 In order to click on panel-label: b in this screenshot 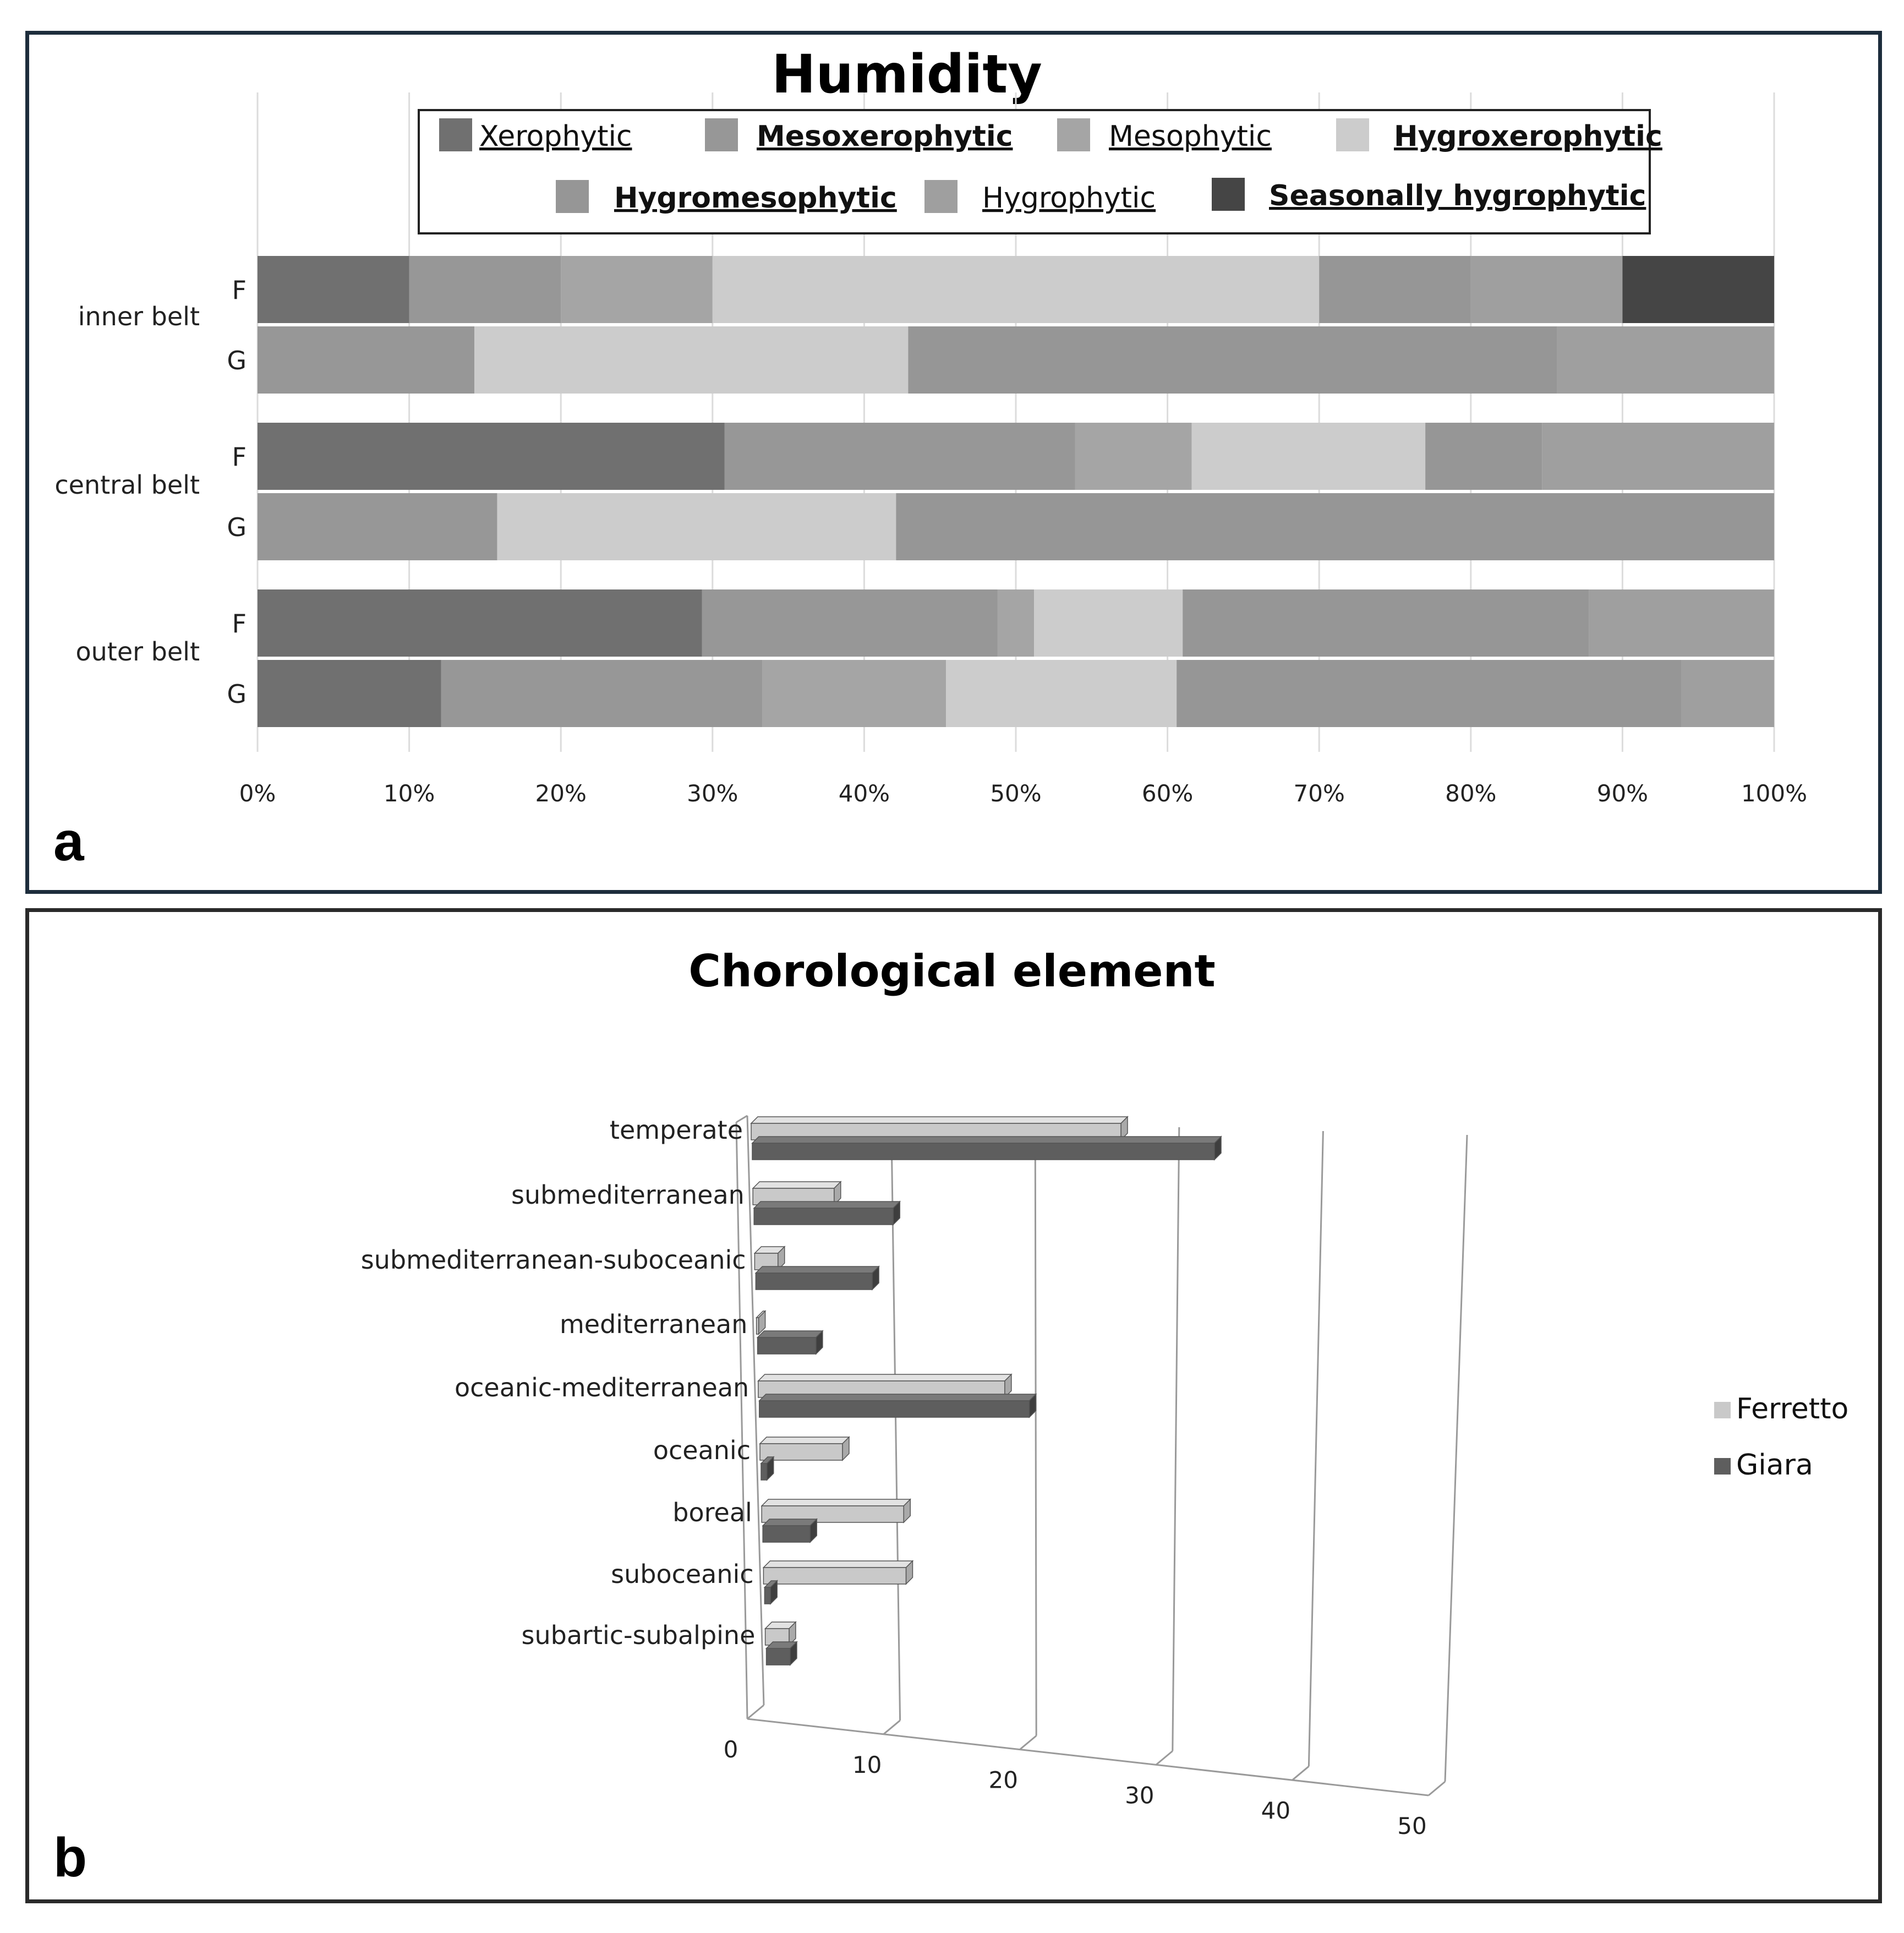, I will do `click(70, 1858)`.